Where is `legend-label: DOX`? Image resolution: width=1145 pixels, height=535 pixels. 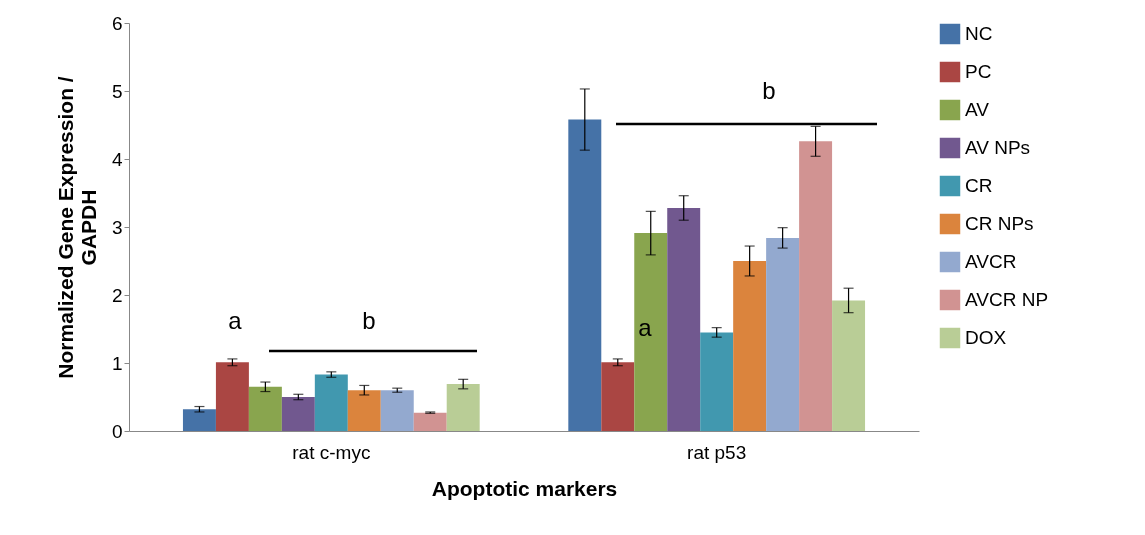
legend-label: DOX is located at coordinates (986, 337).